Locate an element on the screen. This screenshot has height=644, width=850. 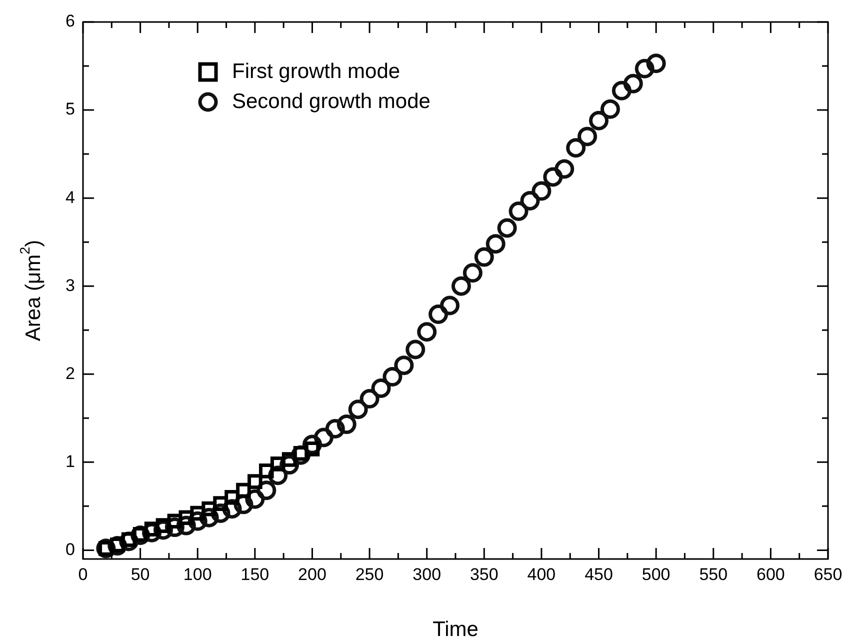
x-tick-label: 100 is located at coordinates (197, 574).